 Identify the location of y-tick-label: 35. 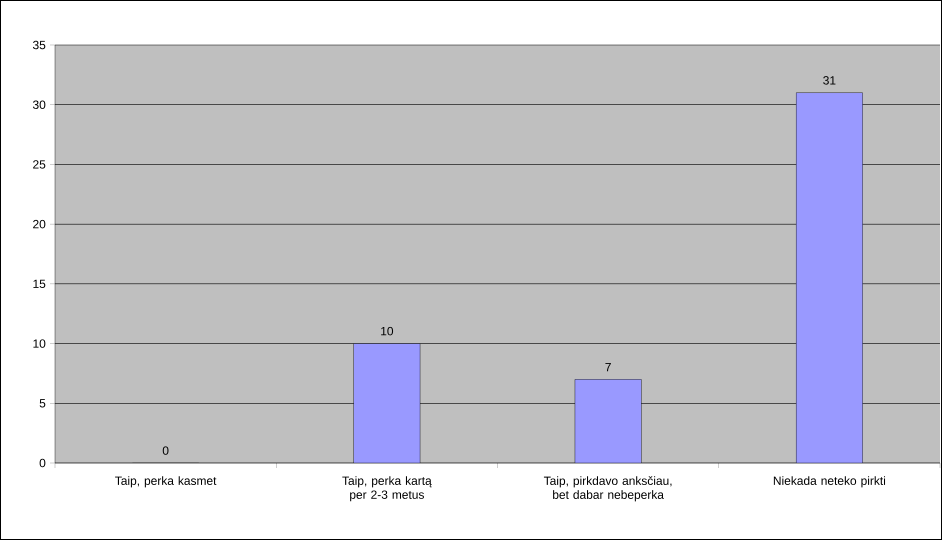
(39, 45).